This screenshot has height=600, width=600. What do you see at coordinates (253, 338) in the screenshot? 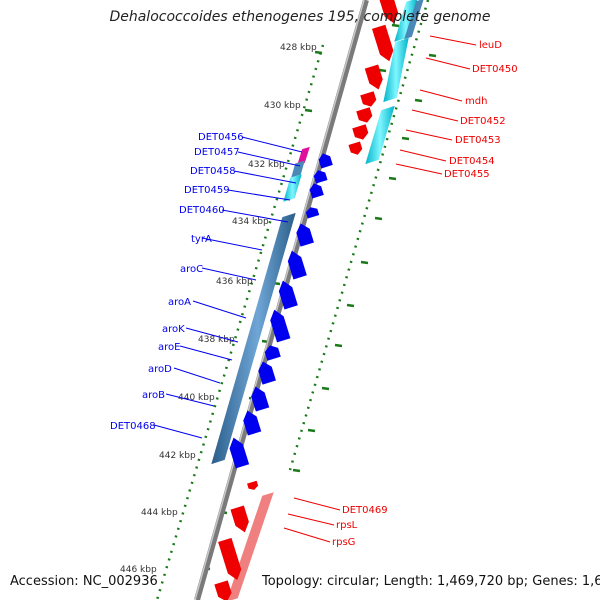
I see `cds-track-forward` at bounding box center [253, 338].